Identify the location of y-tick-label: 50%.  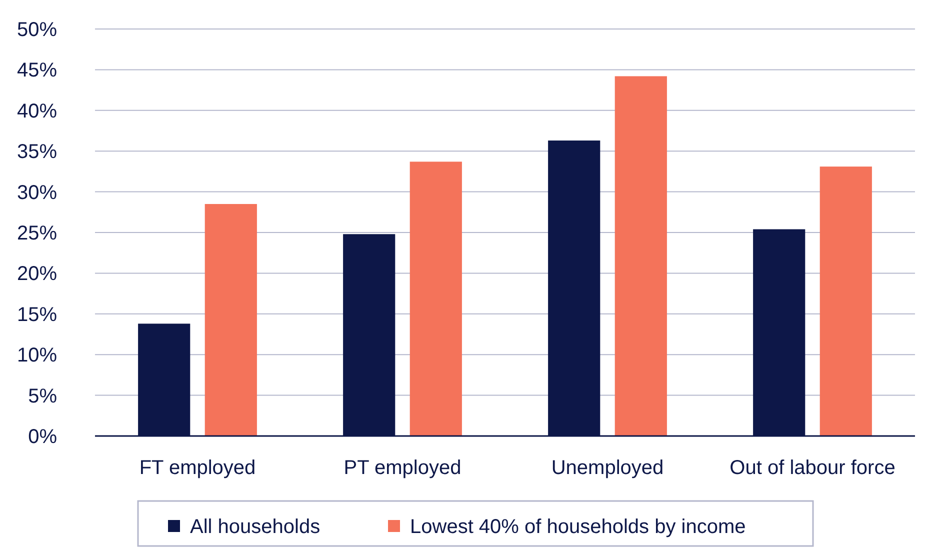
(37, 30).